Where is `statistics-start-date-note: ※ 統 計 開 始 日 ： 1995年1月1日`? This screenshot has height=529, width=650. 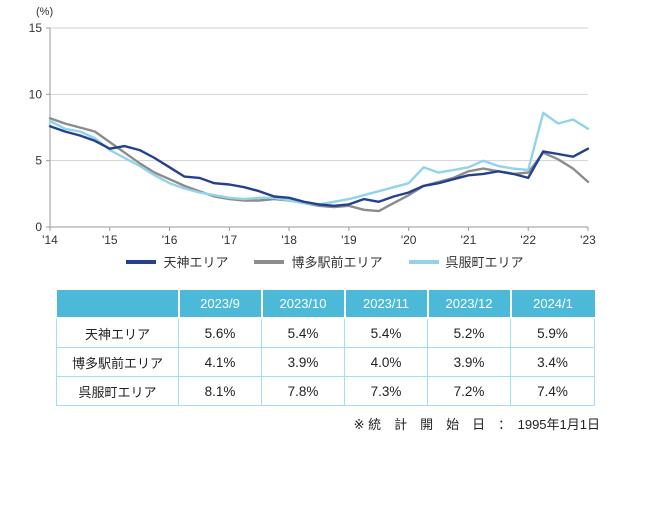
statistics-start-date-note: ※ 統 計 開 始 日 ： 1995年1月1日 is located at coordinates (476, 424).